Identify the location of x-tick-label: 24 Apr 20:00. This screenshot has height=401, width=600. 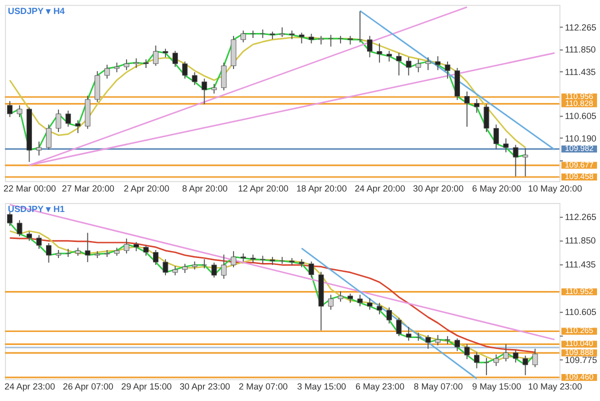
(380, 189).